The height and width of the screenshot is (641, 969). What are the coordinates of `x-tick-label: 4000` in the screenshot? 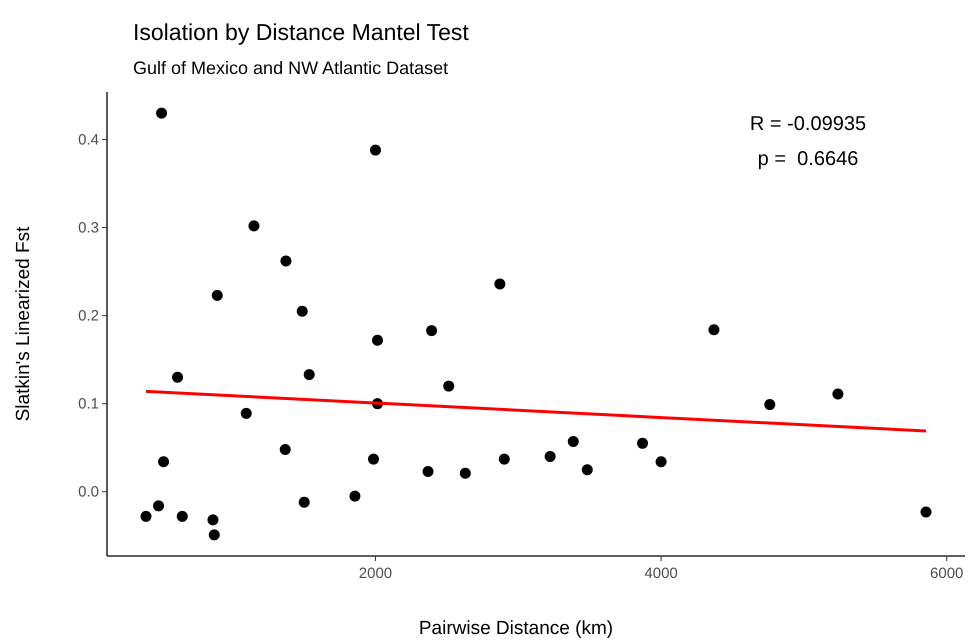 It's located at (661, 573).